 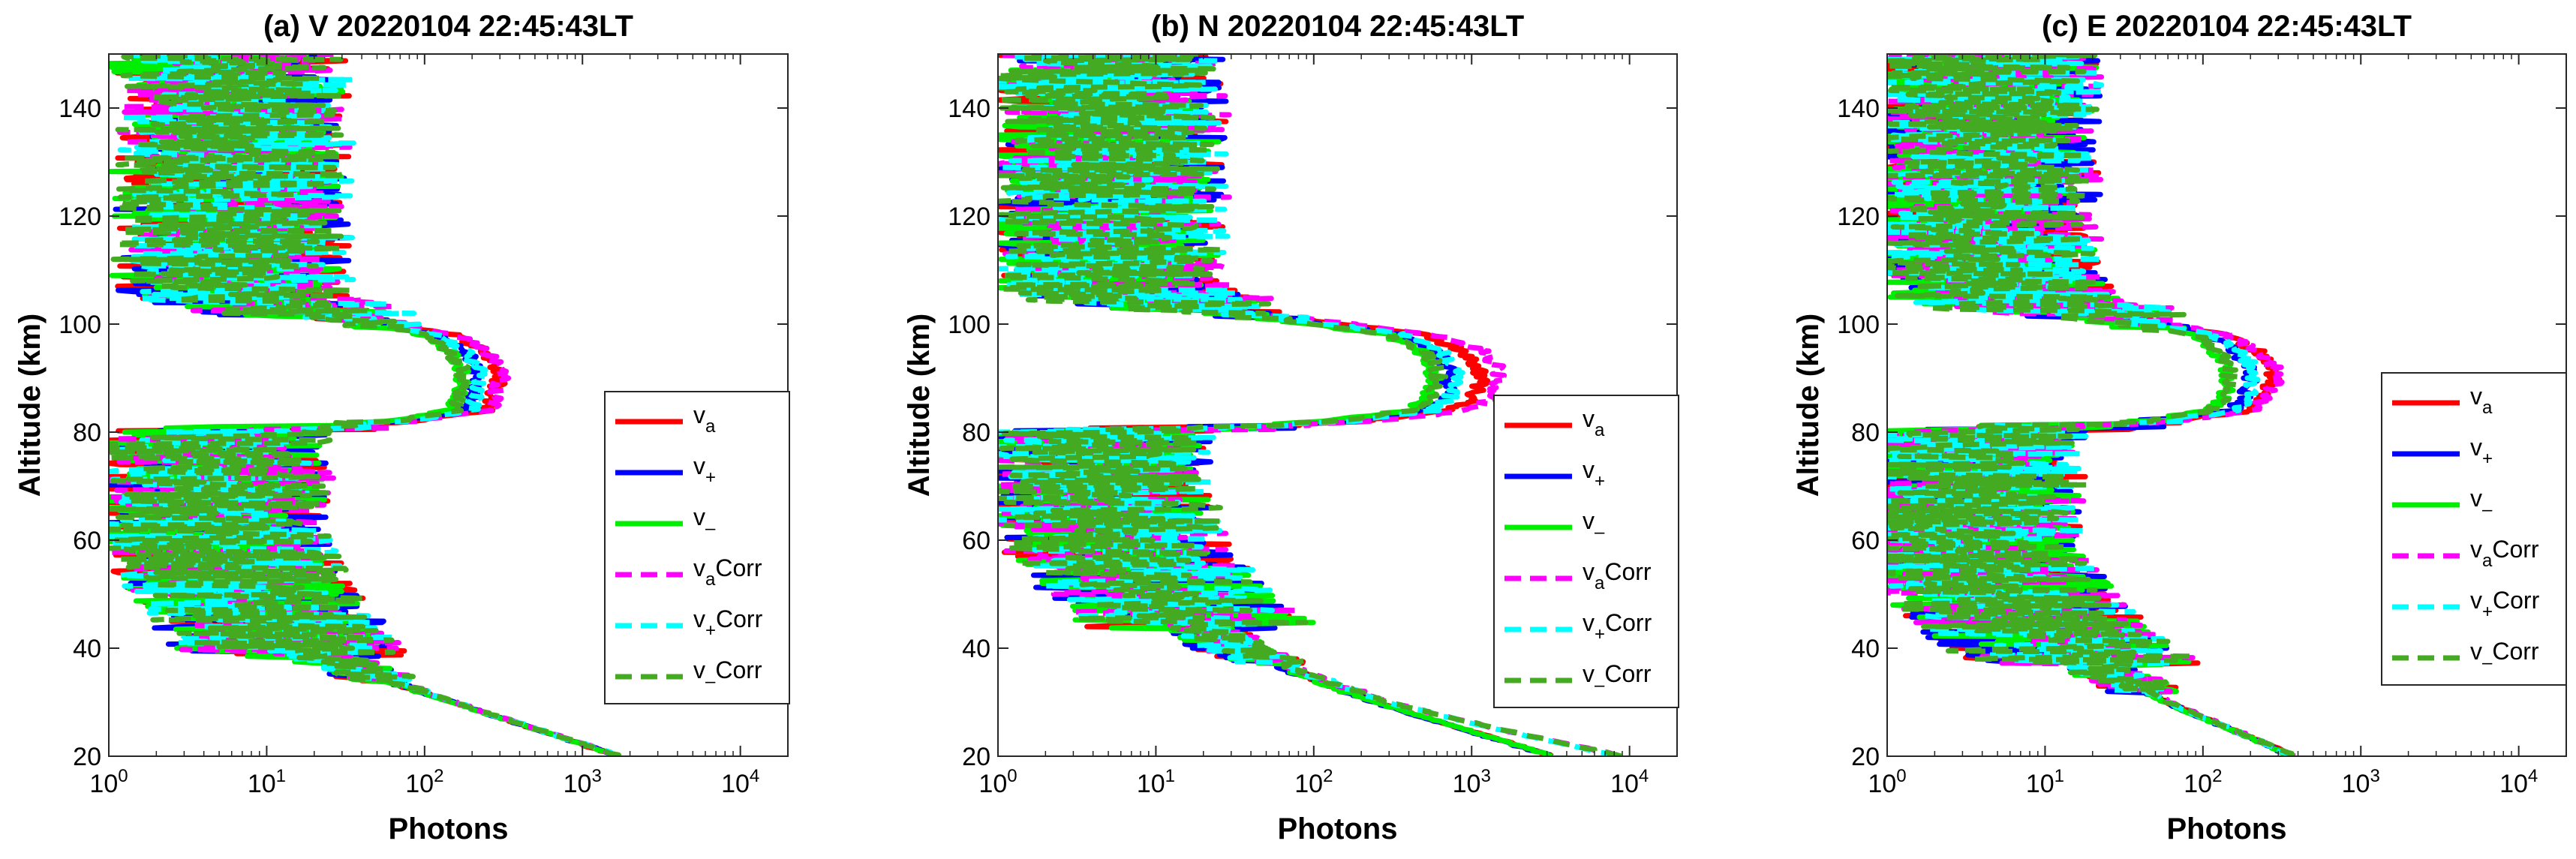 I want to click on series-group, so click(x=2091, y=405).